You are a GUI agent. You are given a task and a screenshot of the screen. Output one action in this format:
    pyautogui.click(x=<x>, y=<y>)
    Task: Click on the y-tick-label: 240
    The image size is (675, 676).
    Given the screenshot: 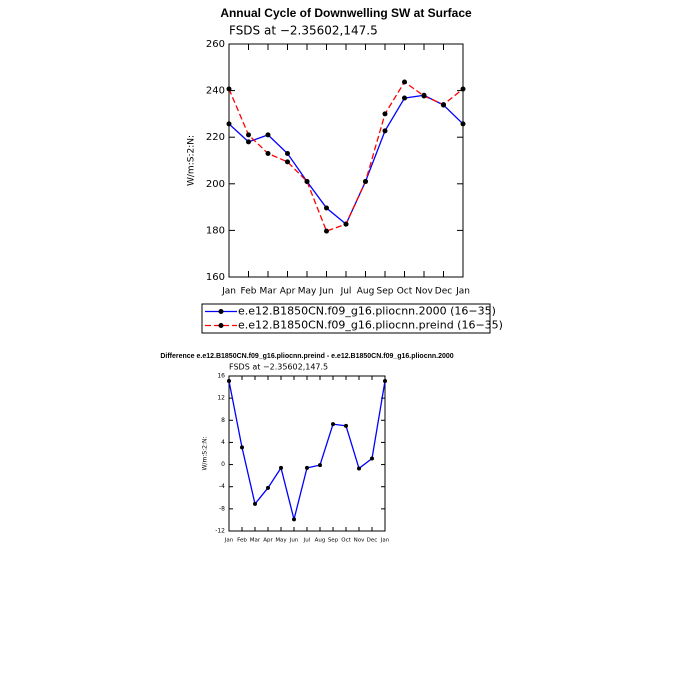 What is the action you would take?
    pyautogui.click(x=215, y=91)
    